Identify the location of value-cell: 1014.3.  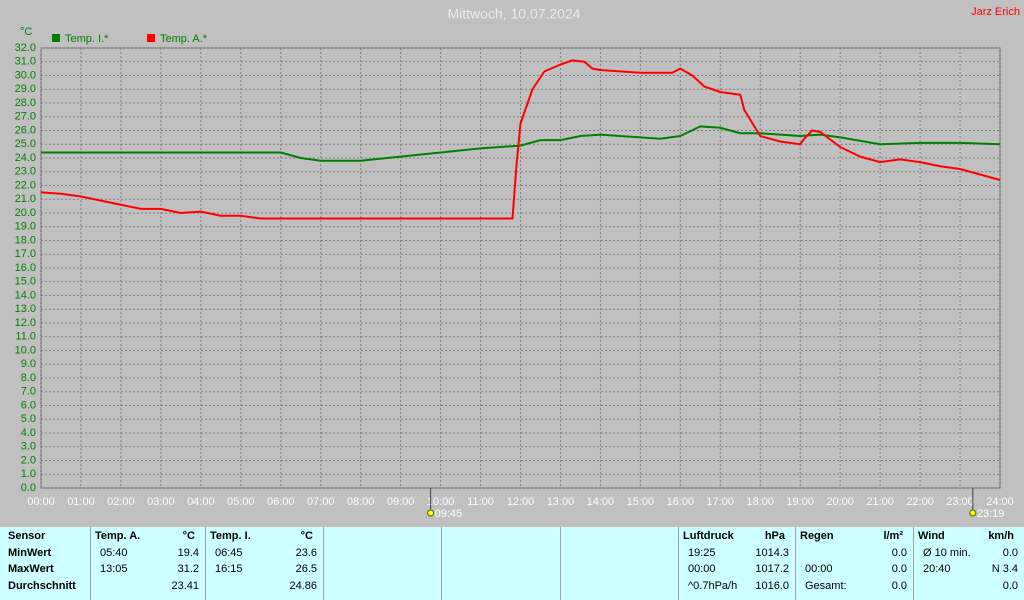
(772, 553).